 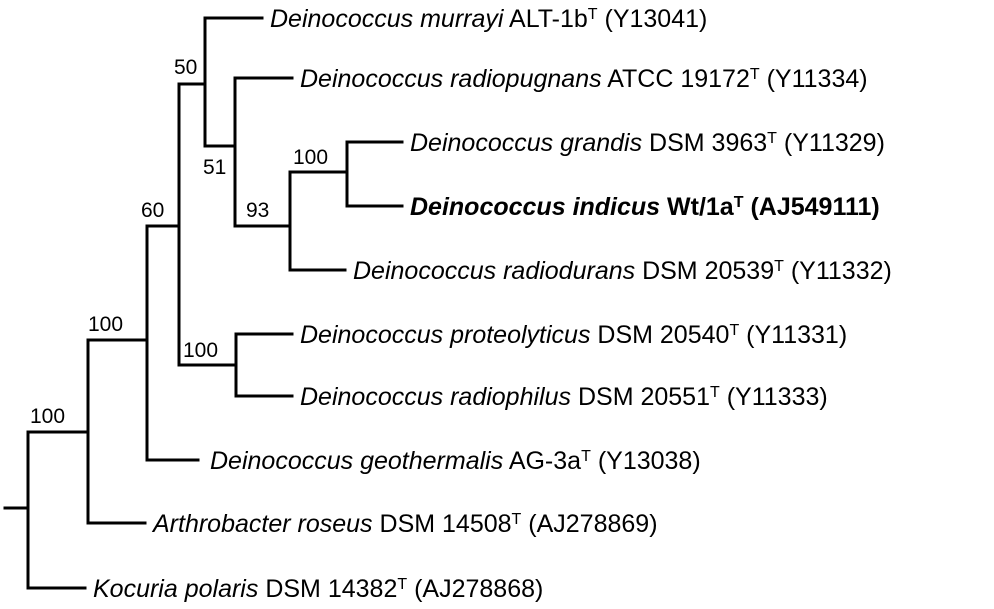 I want to click on taxon-accession: (Y11331), so click(x=796, y=335).